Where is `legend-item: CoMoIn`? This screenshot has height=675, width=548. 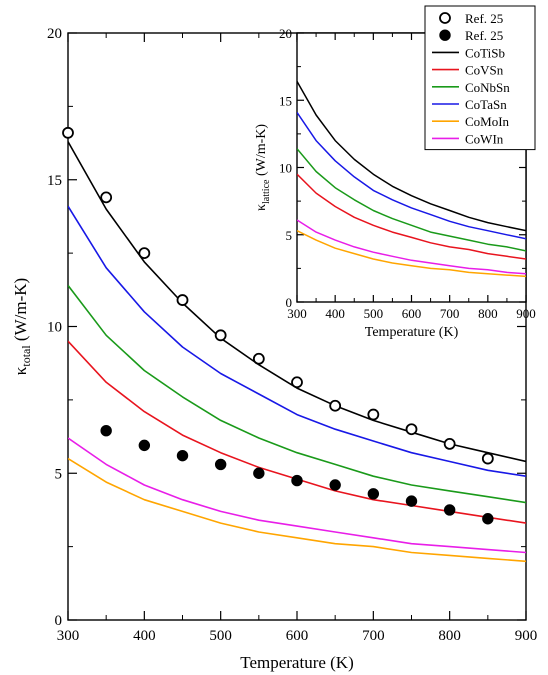
legend-item: CoMoIn is located at coordinates (471, 121).